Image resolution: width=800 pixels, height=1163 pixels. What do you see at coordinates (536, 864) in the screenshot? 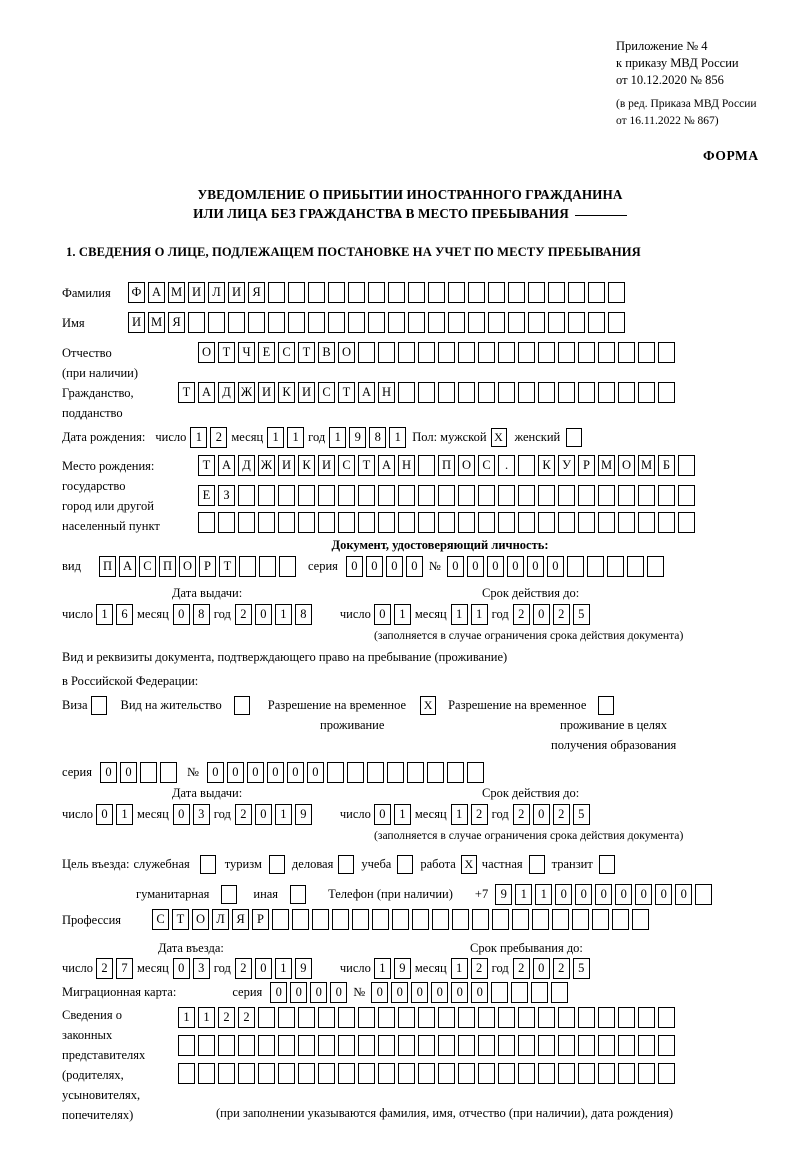
I see `purpose-private-checkbox` at bounding box center [536, 864].